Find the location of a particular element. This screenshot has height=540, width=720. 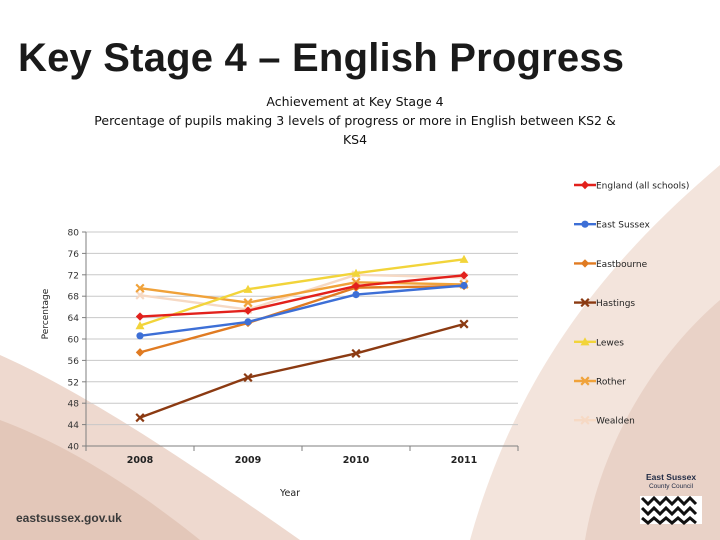

legend-label: Rother is located at coordinates (611, 383).